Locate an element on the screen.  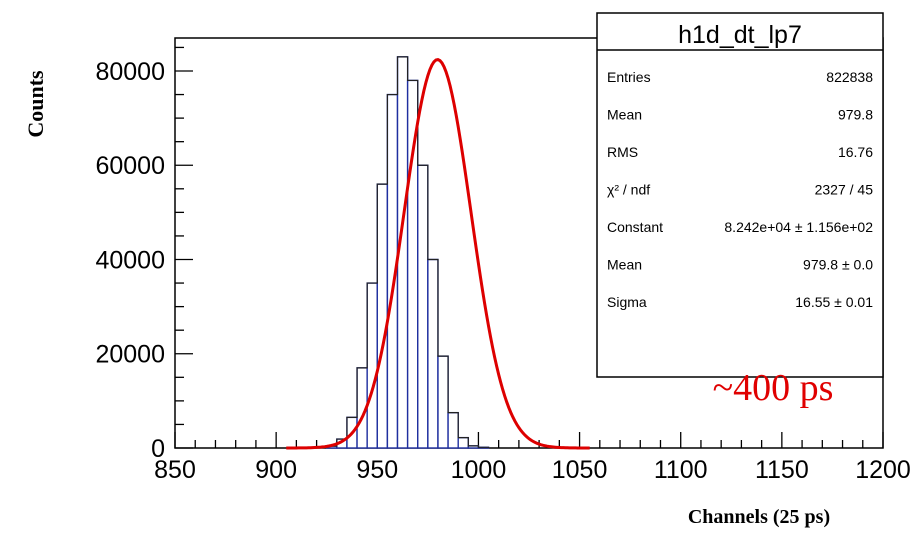
y-tick-label: 0 is located at coordinates (158, 449).